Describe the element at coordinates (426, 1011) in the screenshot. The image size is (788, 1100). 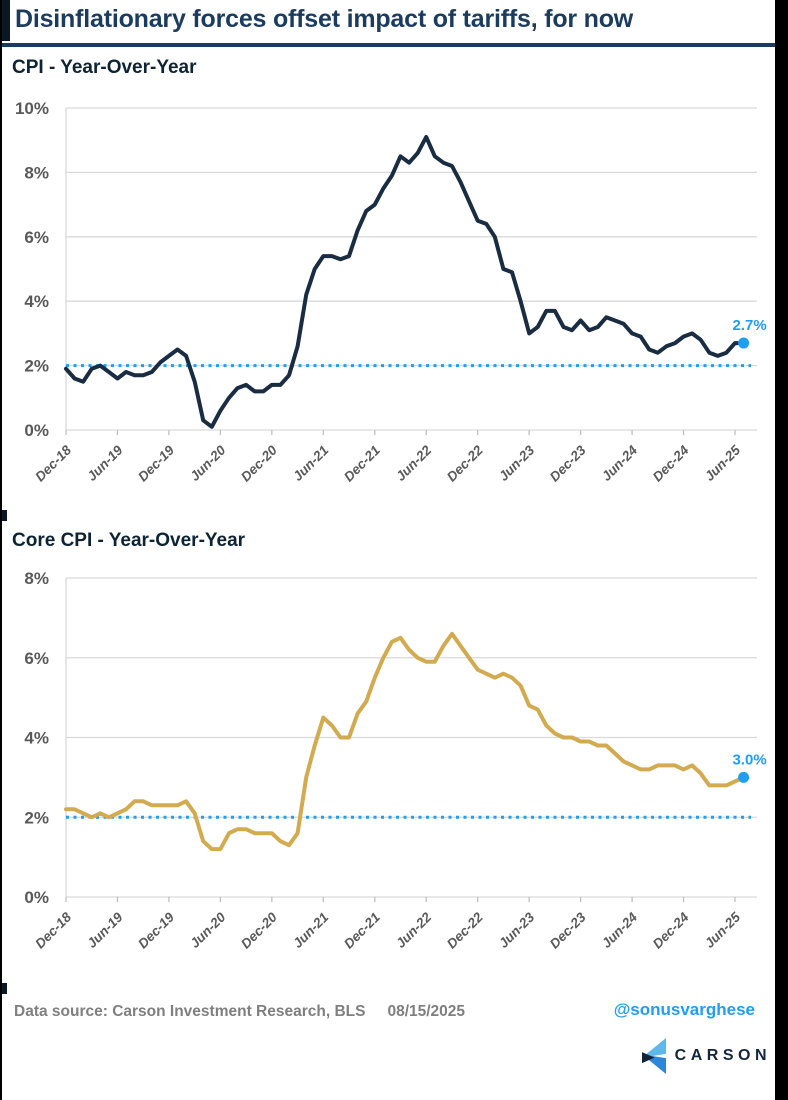
I see `as-of-date: 08/15/2025` at that location.